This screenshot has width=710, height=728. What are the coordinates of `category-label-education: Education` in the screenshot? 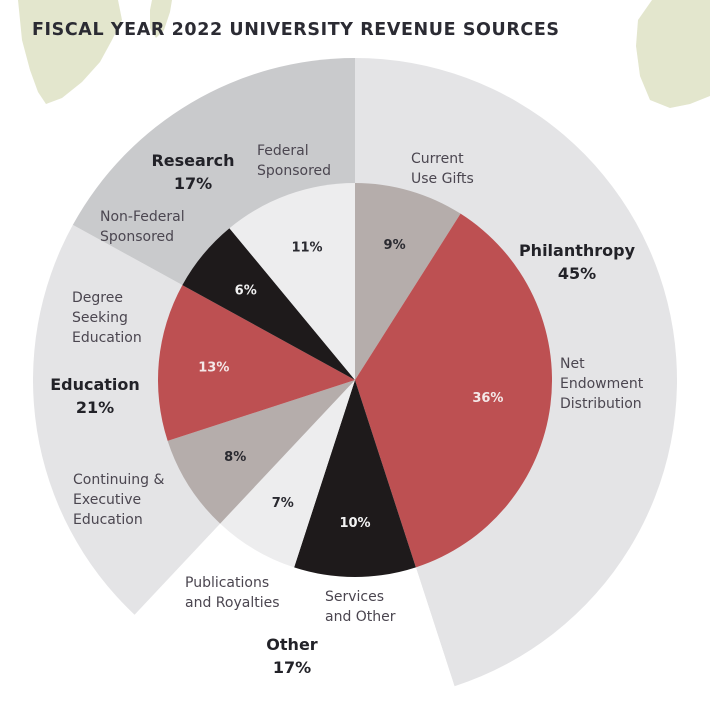 It's located at (95, 384).